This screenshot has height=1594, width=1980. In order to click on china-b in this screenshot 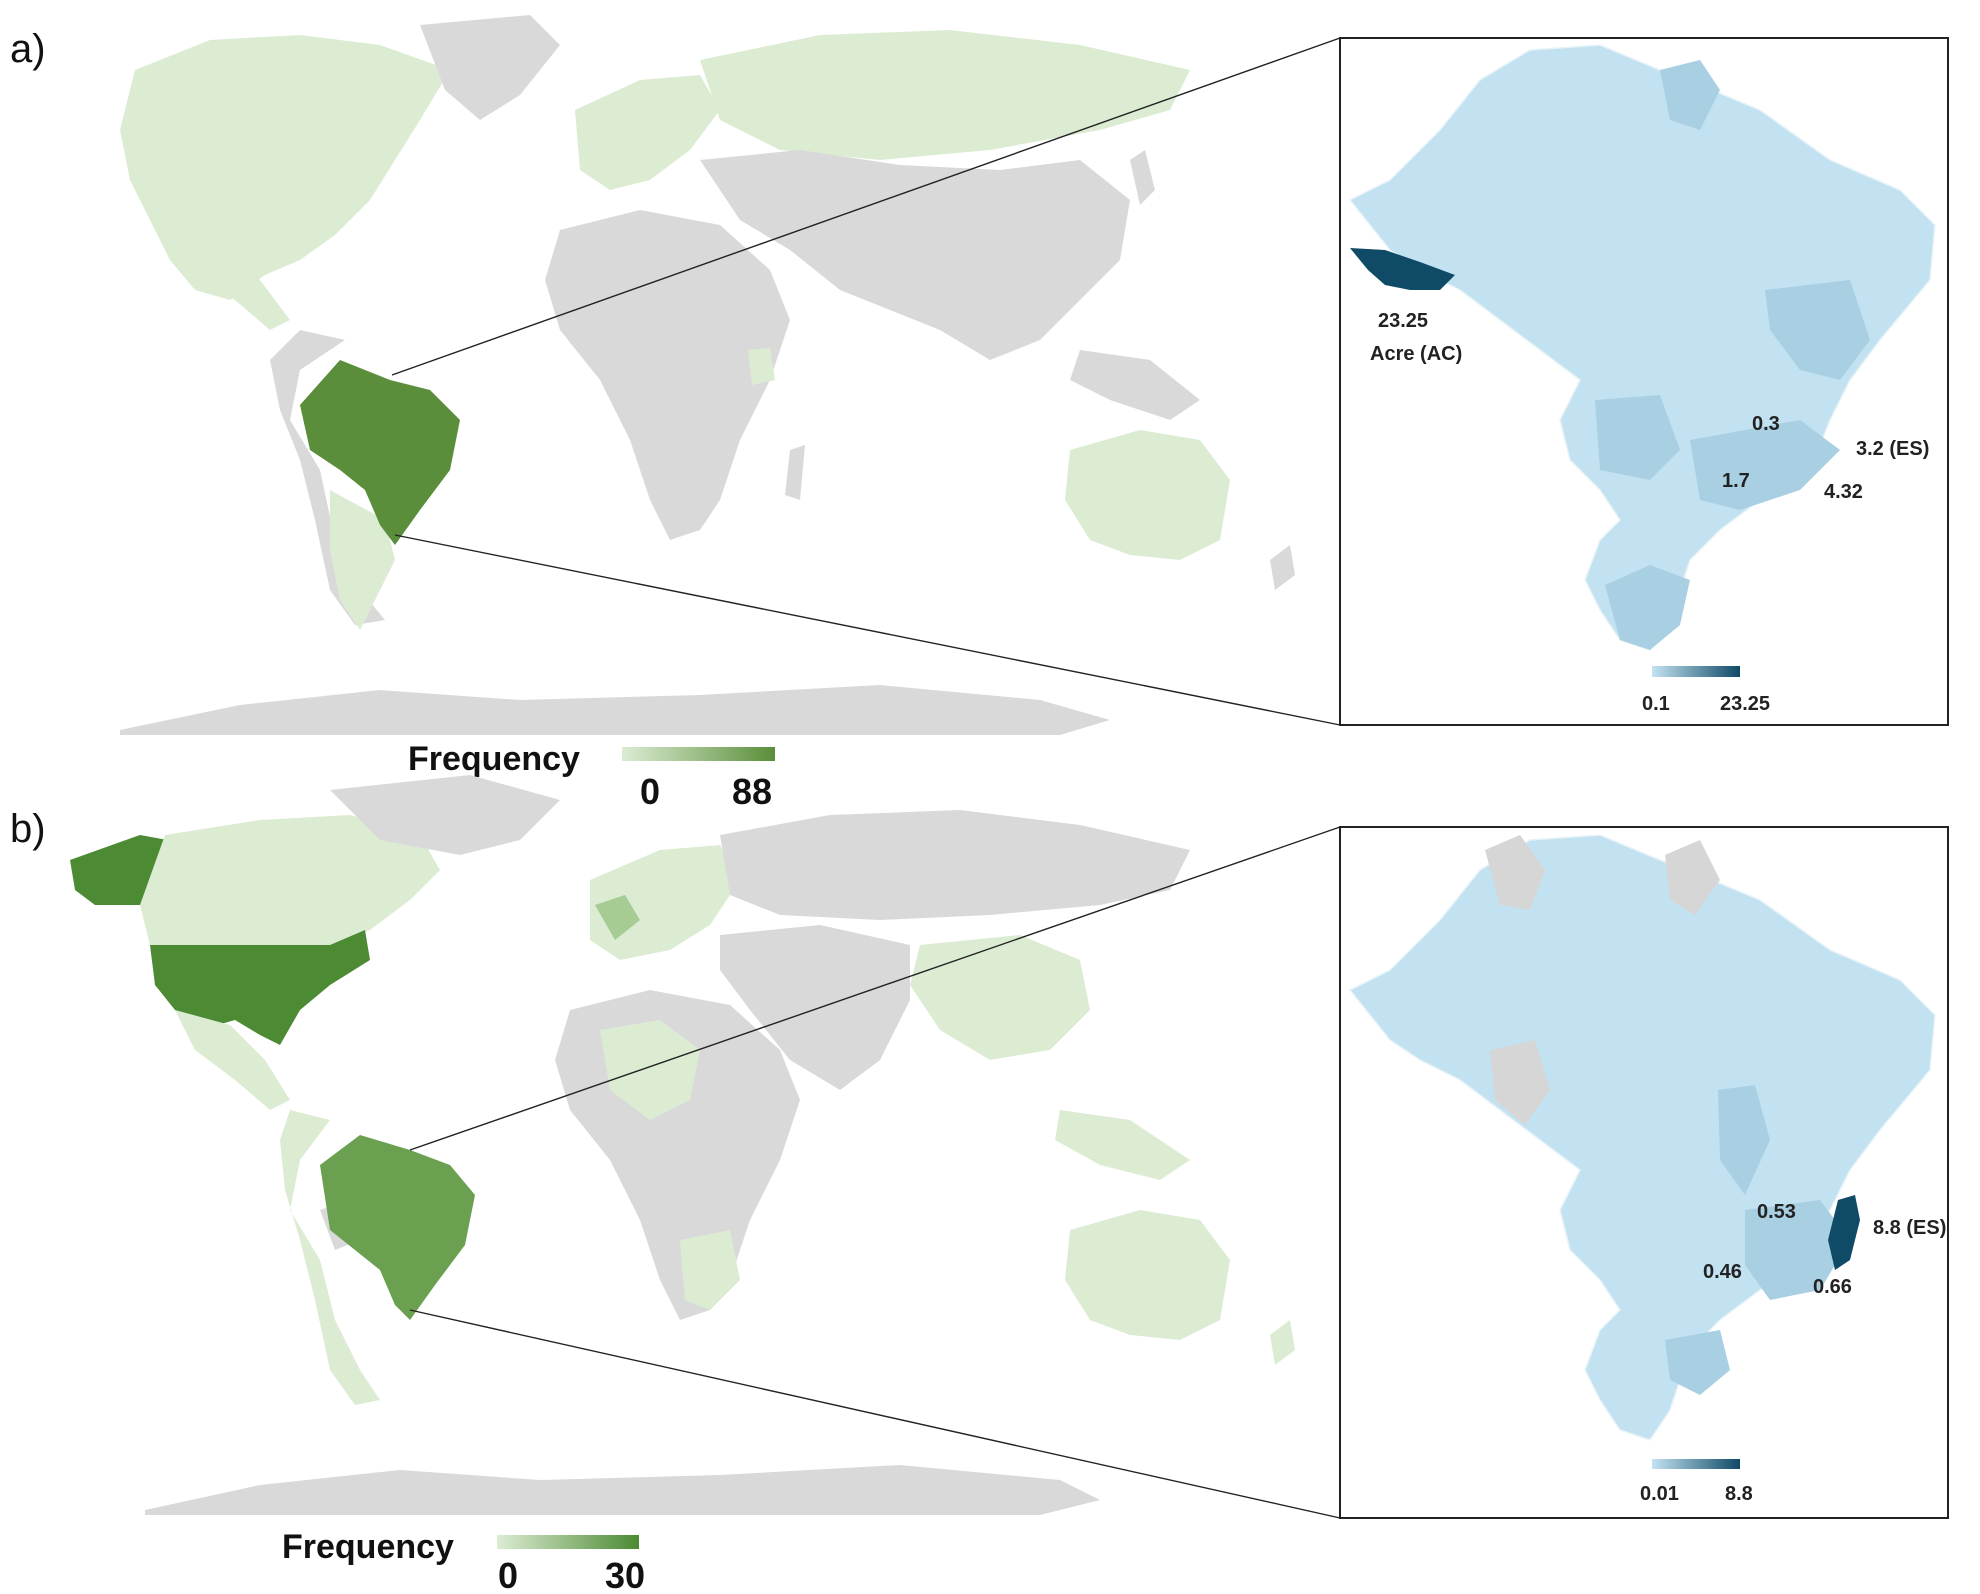, I will do `click(1000, 997)`.